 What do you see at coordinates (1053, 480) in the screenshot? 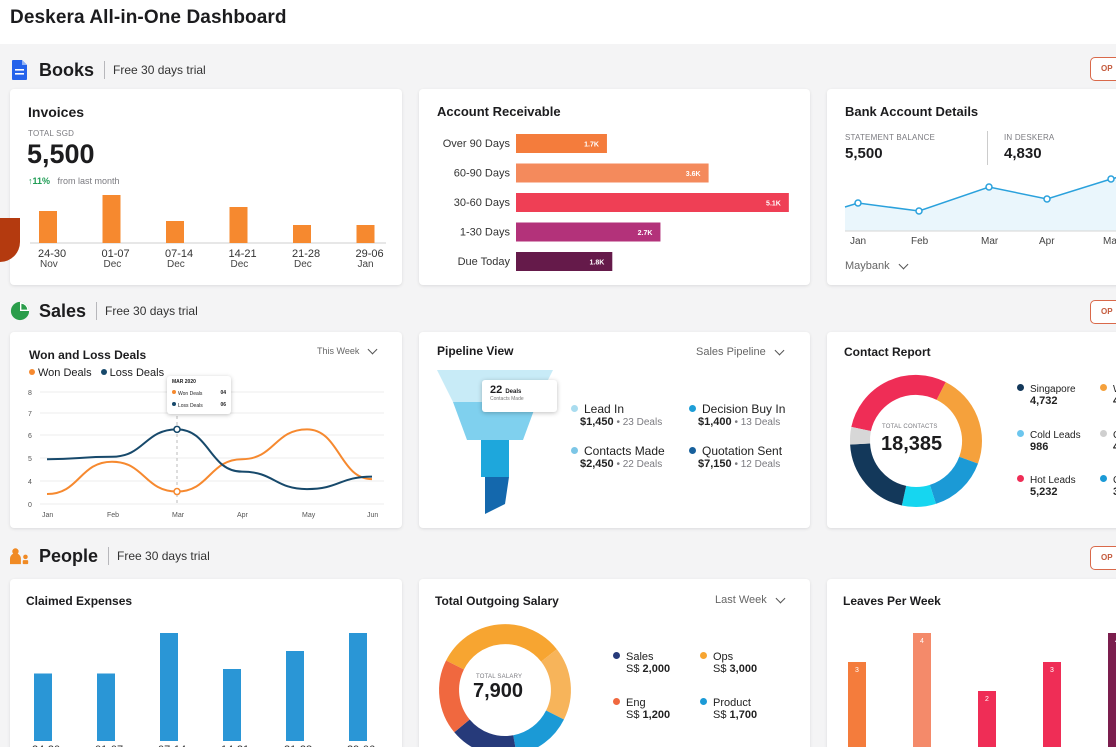
I see `legend-label: Hot Leads` at bounding box center [1053, 480].